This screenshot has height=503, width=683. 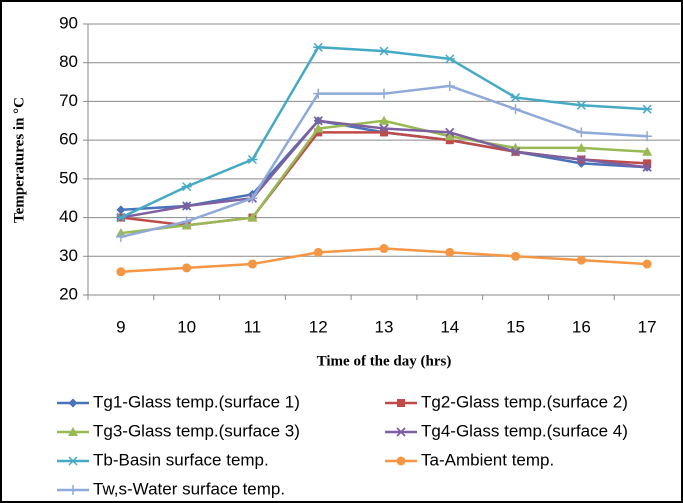 What do you see at coordinates (449, 326) in the screenshot?
I see `x-tick-label: 14` at bounding box center [449, 326].